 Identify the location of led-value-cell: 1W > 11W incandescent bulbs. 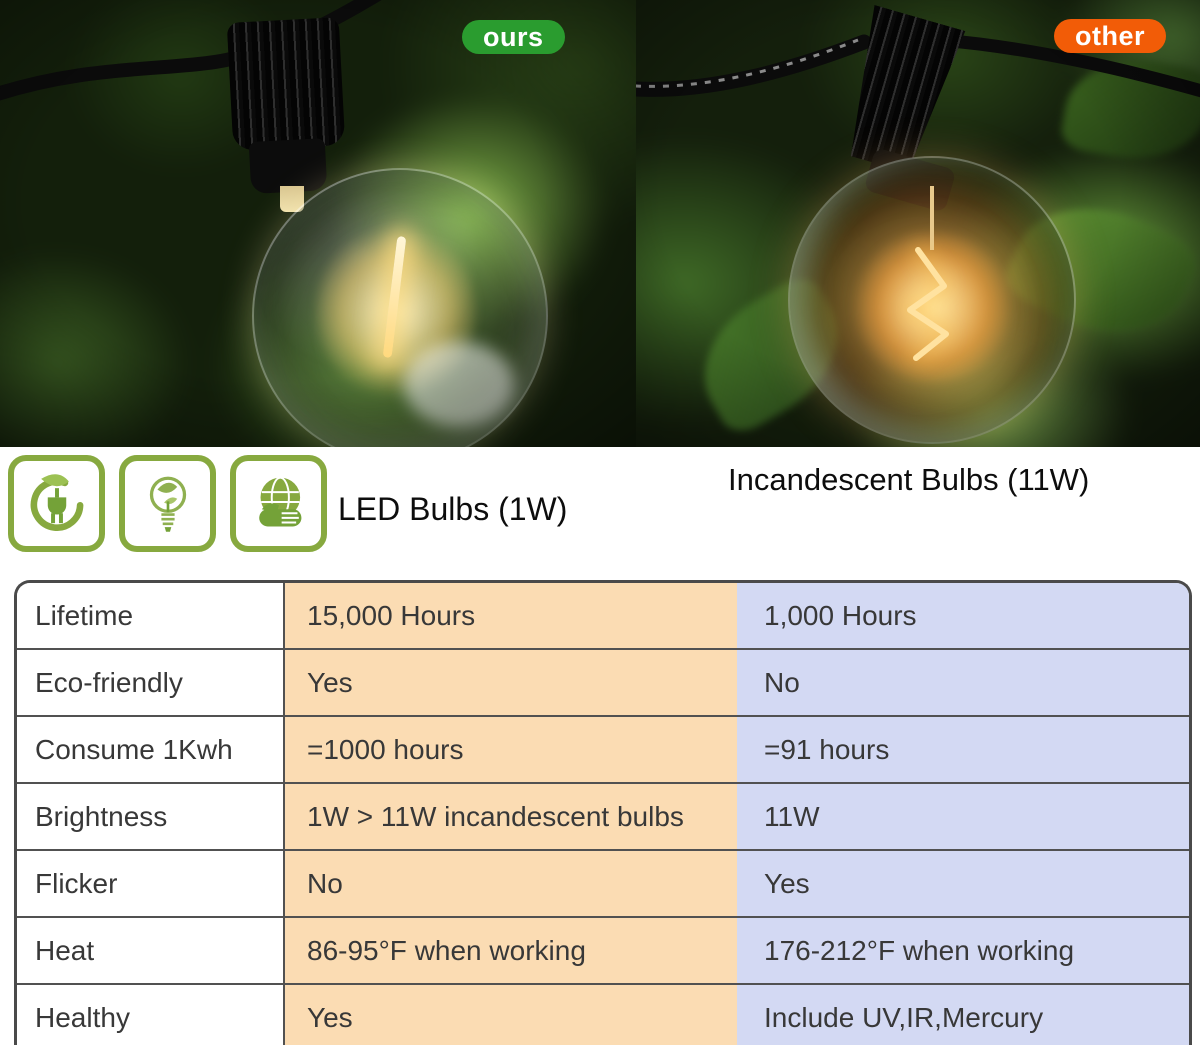
(511, 816).